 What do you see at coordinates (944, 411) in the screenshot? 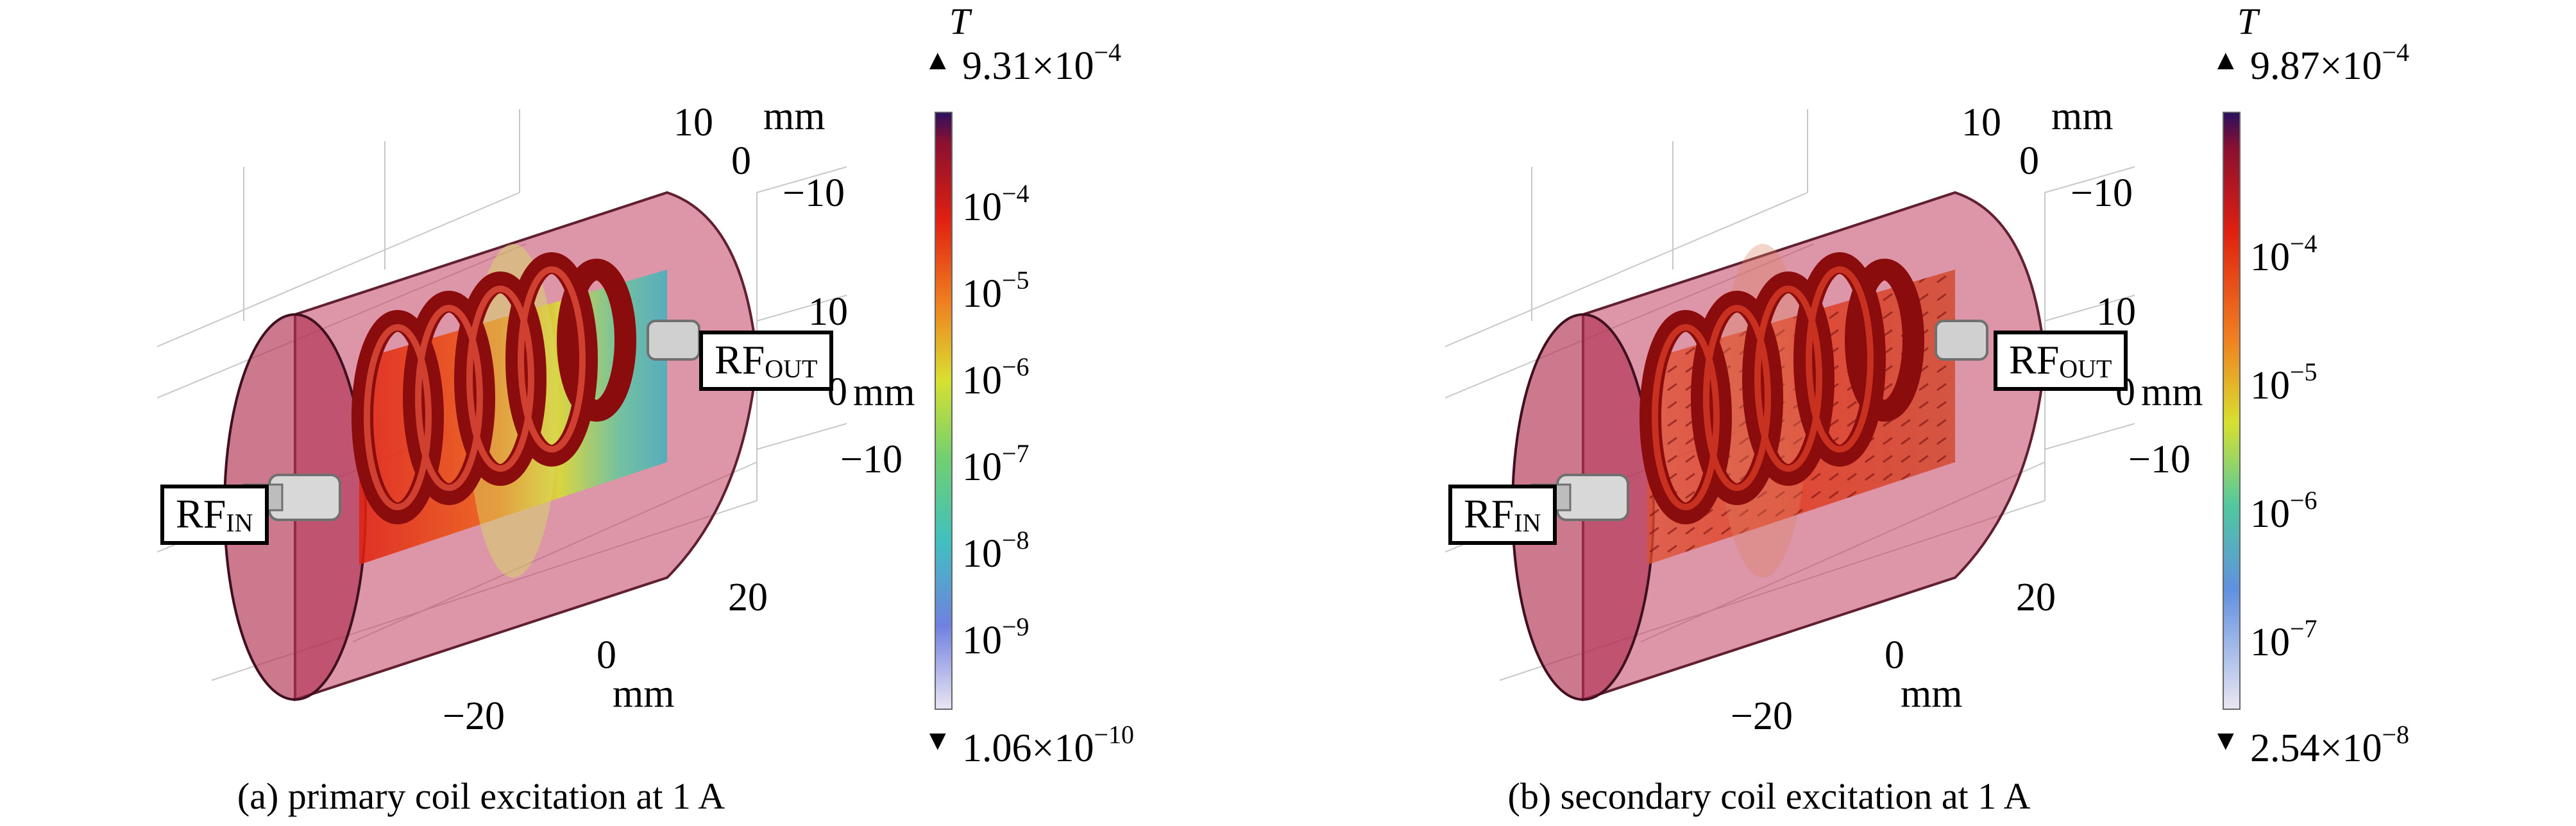
I see `colorbar-a` at bounding box center [944, 411].